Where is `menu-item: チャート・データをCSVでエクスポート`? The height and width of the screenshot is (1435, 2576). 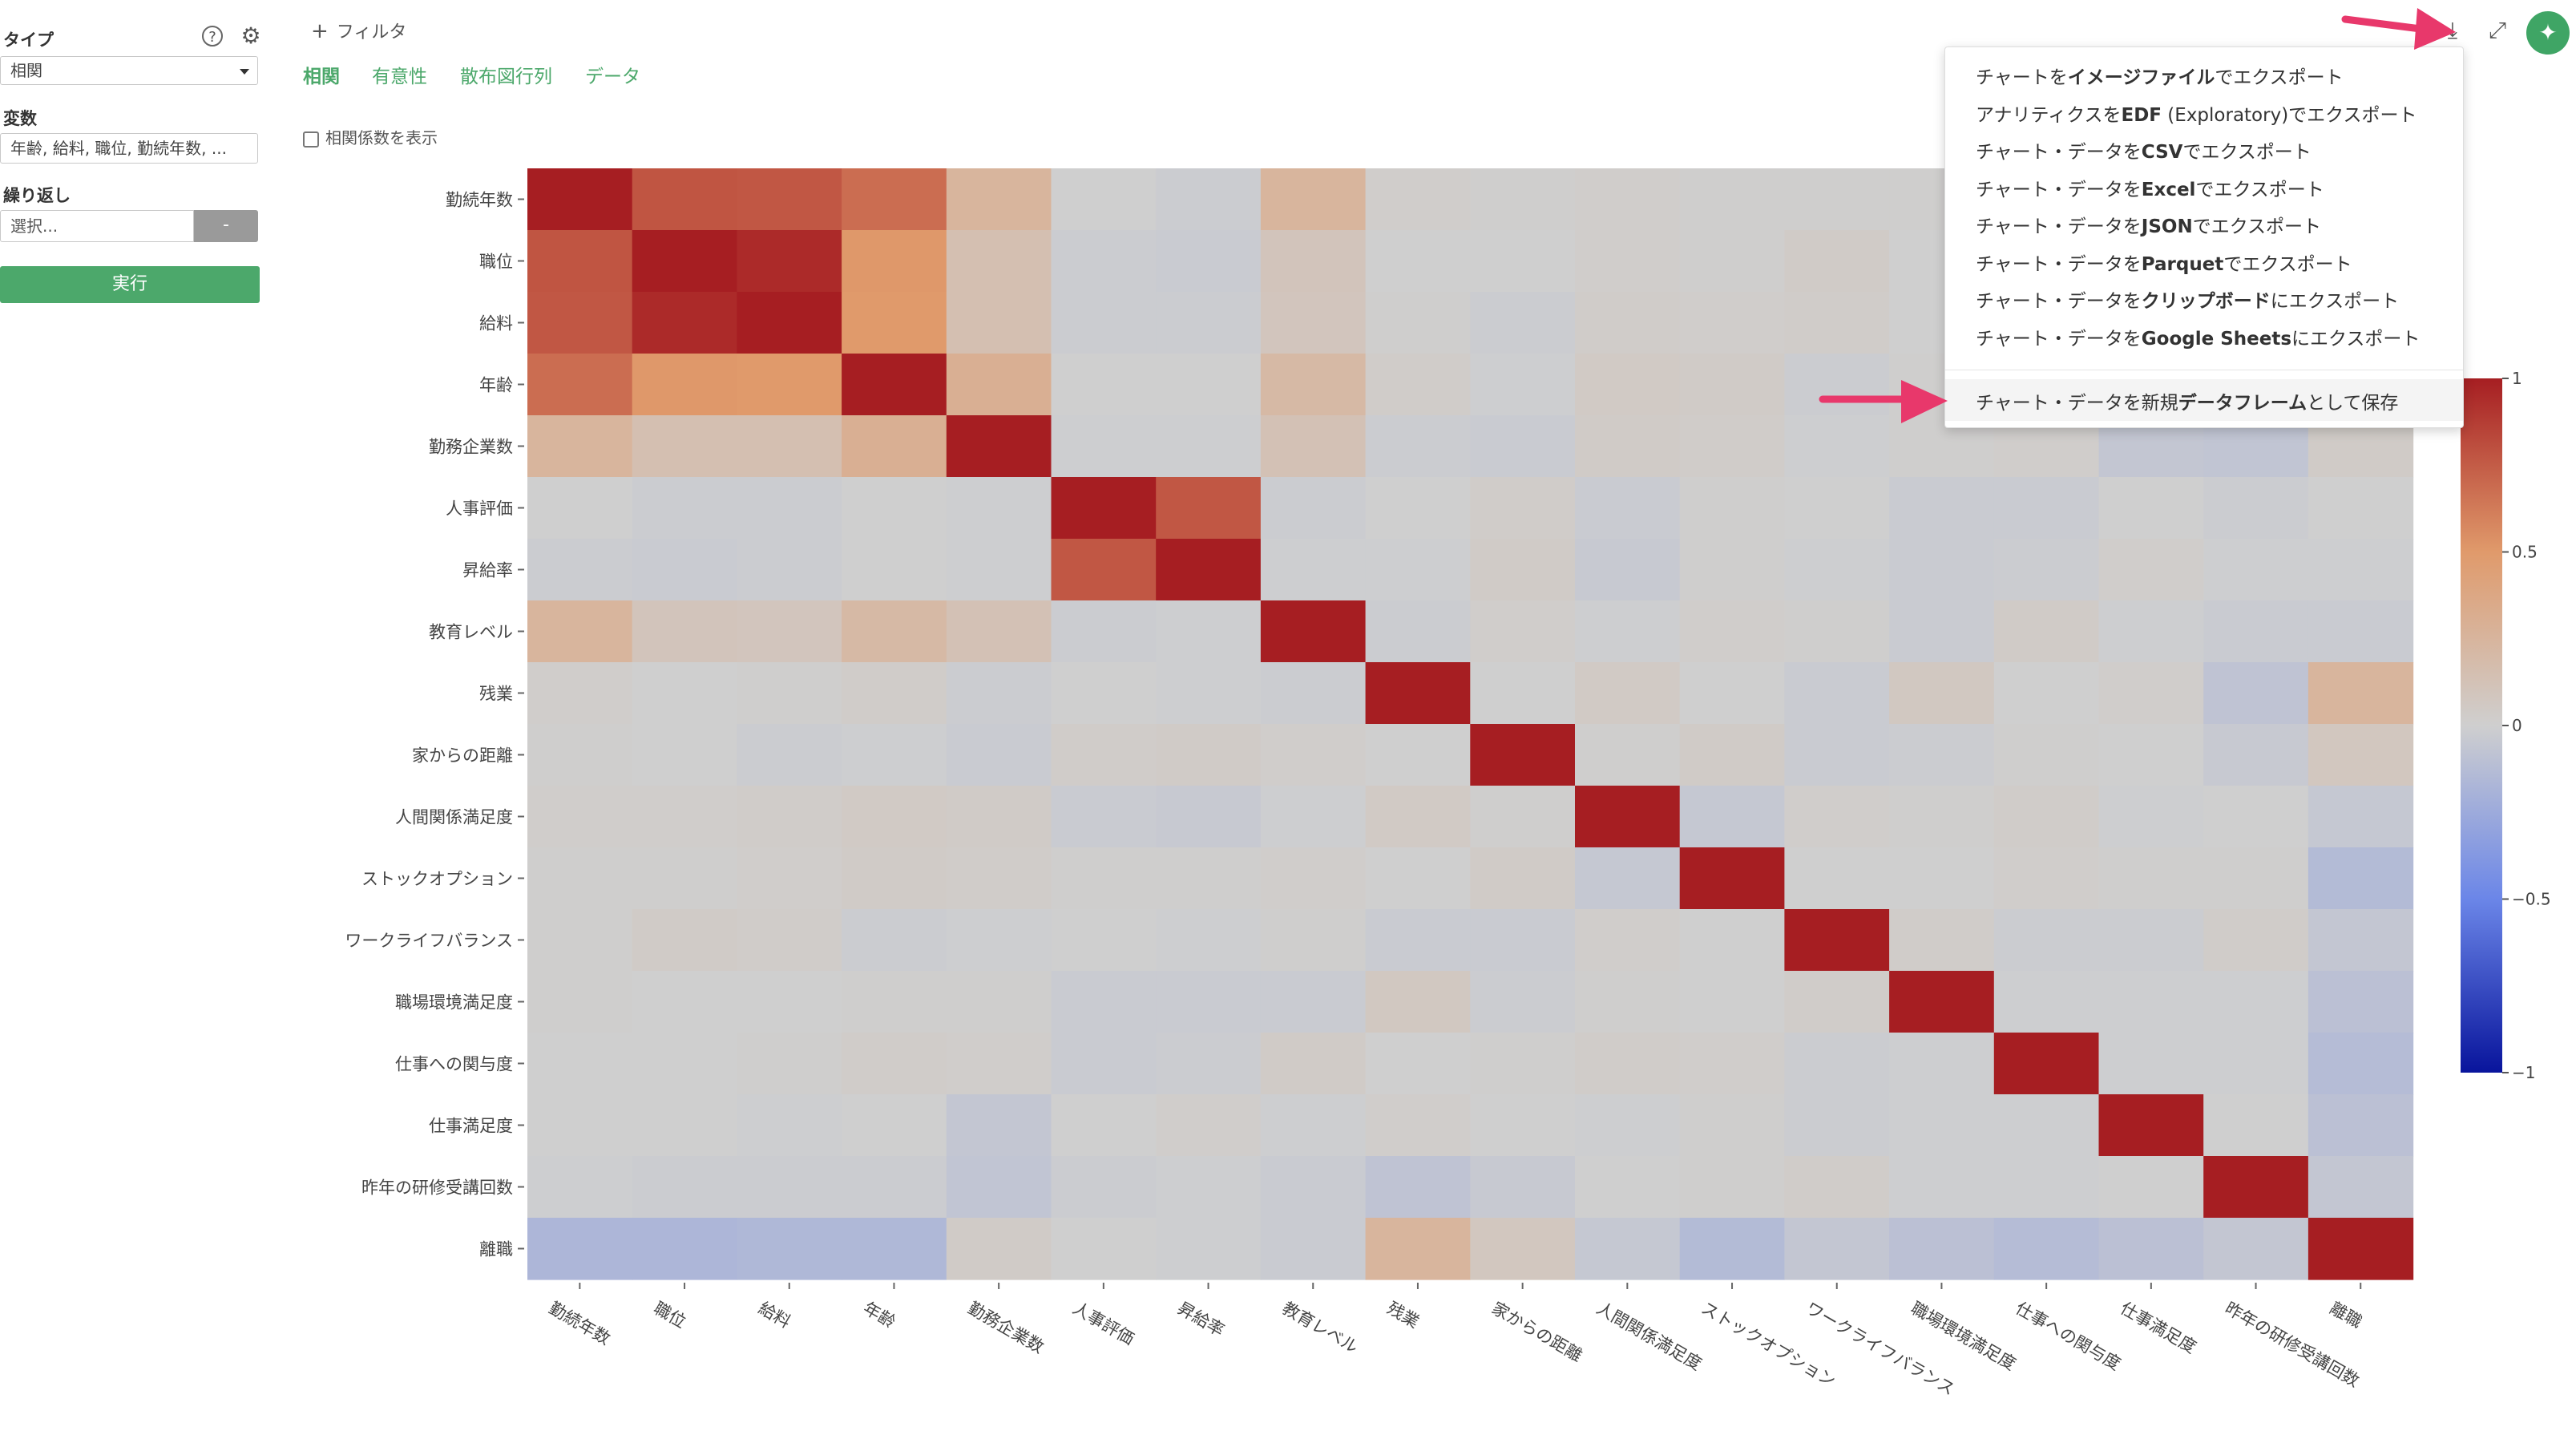
menu-item: チャート・データをCSVでエクスポート is located at coordinates (2144, 150).